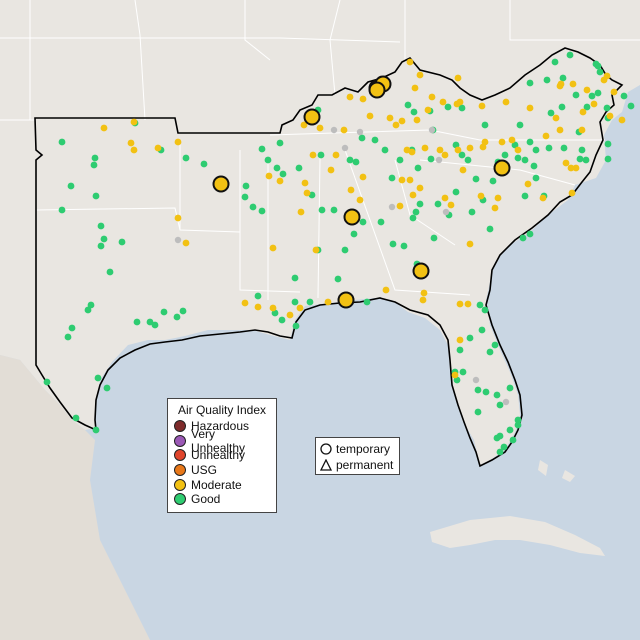 Image resolution: width=640 pixels, height=640 pixels. I want to click on circle-outline-icon, so click(326, 449).